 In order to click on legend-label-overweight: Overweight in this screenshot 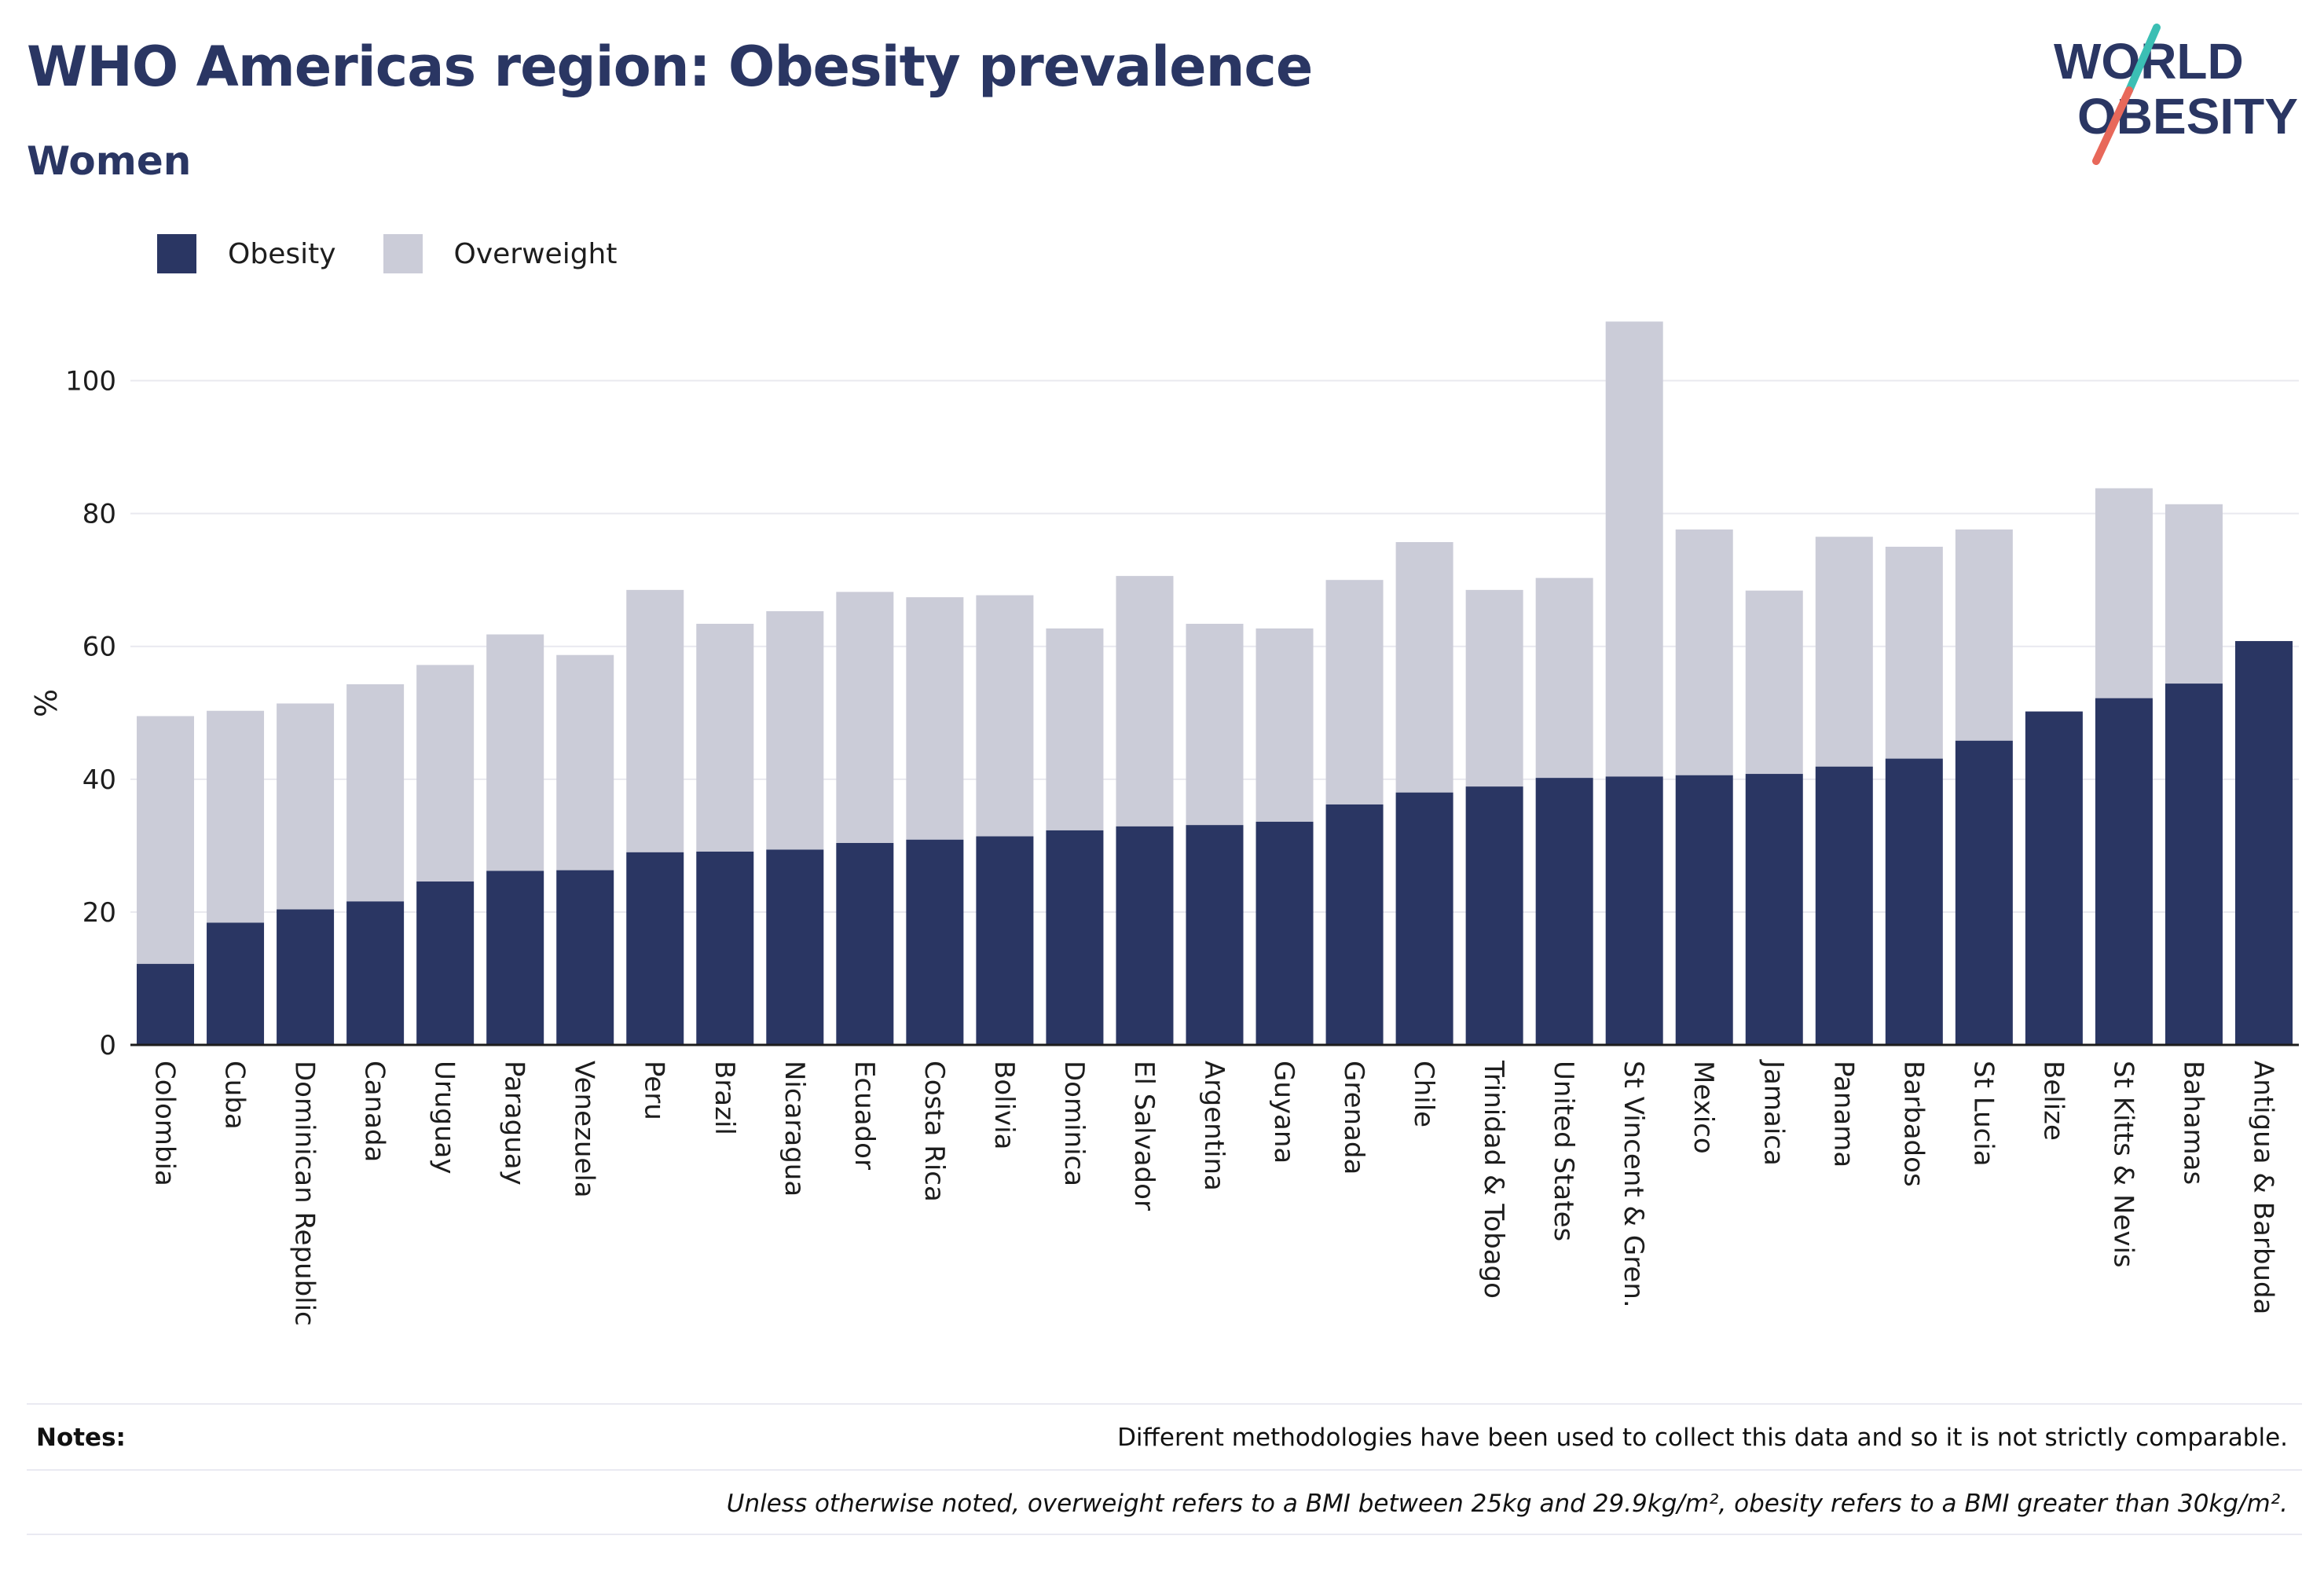, I will do `click(535, 253)`.